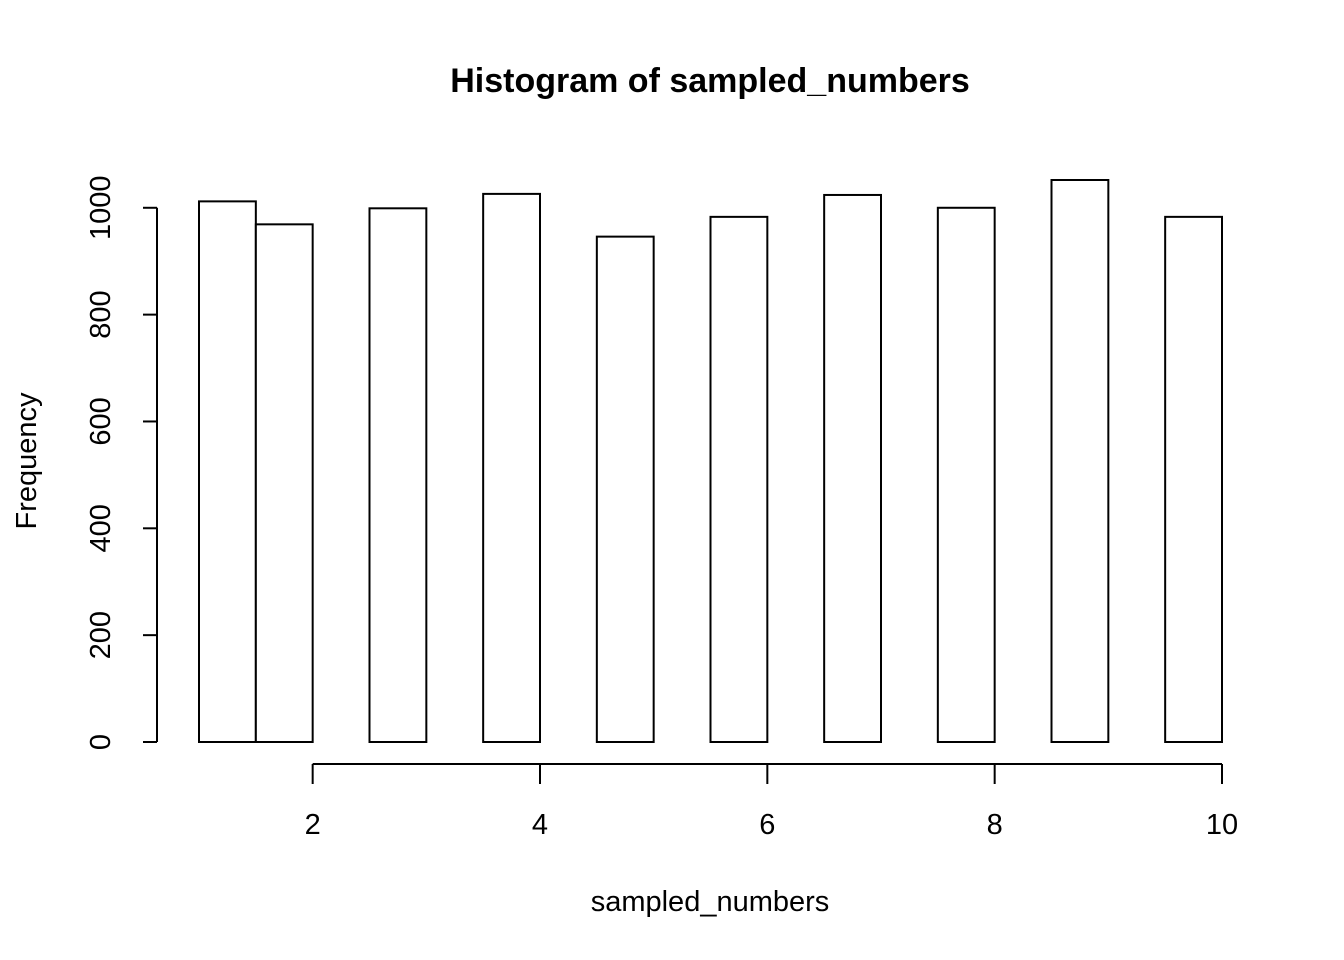 The height and width of the screenshot is (960, 1344). What do you see at coordinates (771, 802) in the screenshot?
I see `x-axis-ticks: 2 4 6 8 10` at bounding box center [771, 802].